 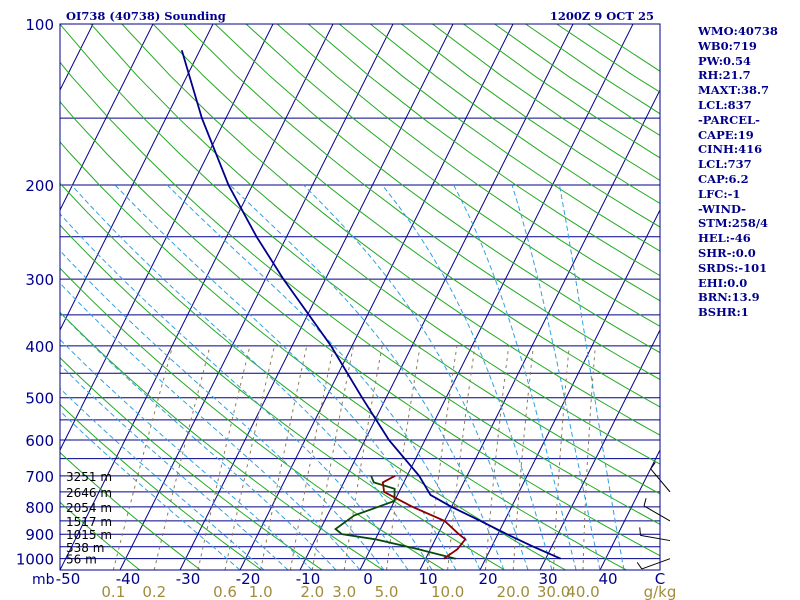 What do you see at coordinates (344, 591) in the screenshot?
I see `mixing-ratio-tick-label: 3.0` at bounding box center [344, 591].